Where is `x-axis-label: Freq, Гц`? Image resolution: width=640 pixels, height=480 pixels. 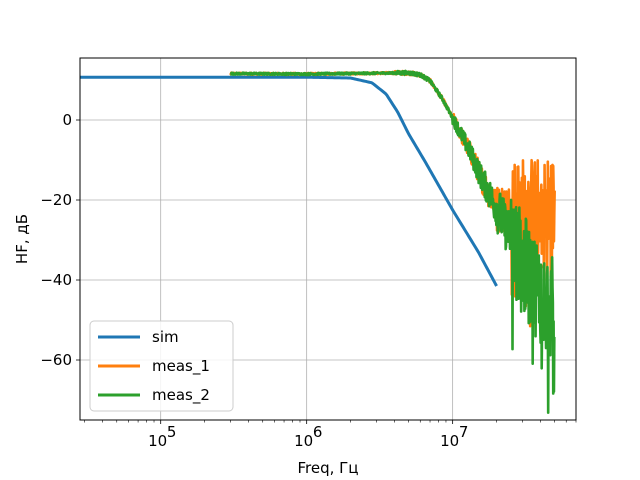
x-axis-label: Freq, Гц is located at coordinates (327, 468).